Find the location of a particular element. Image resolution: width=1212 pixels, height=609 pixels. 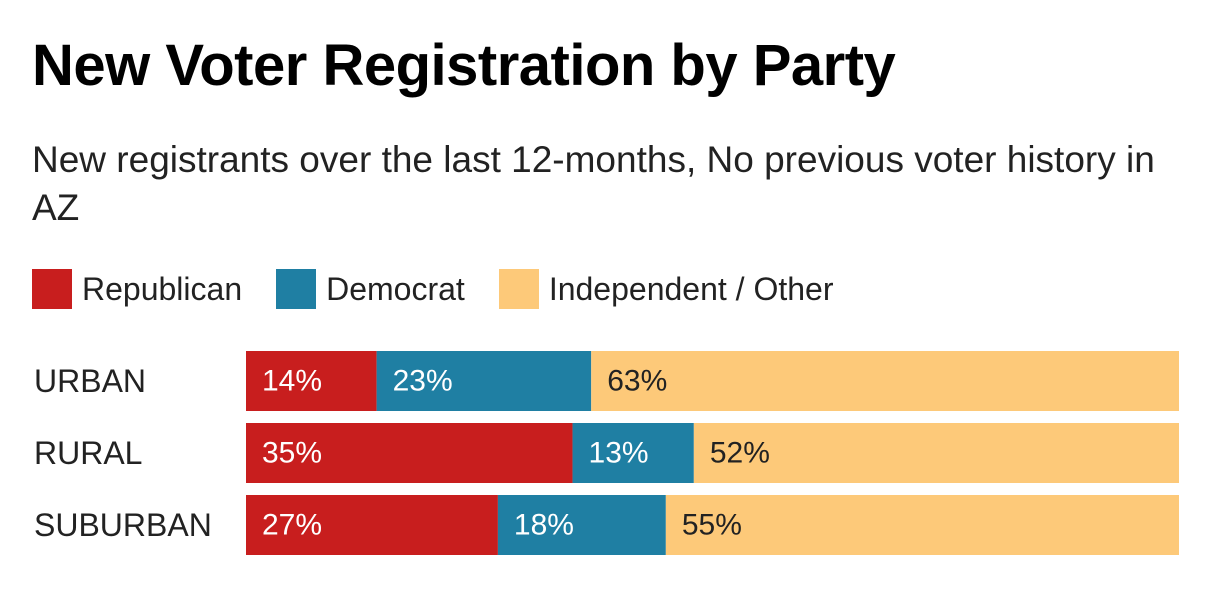

bar-rural-democrat is located at coordinates (633, 453).